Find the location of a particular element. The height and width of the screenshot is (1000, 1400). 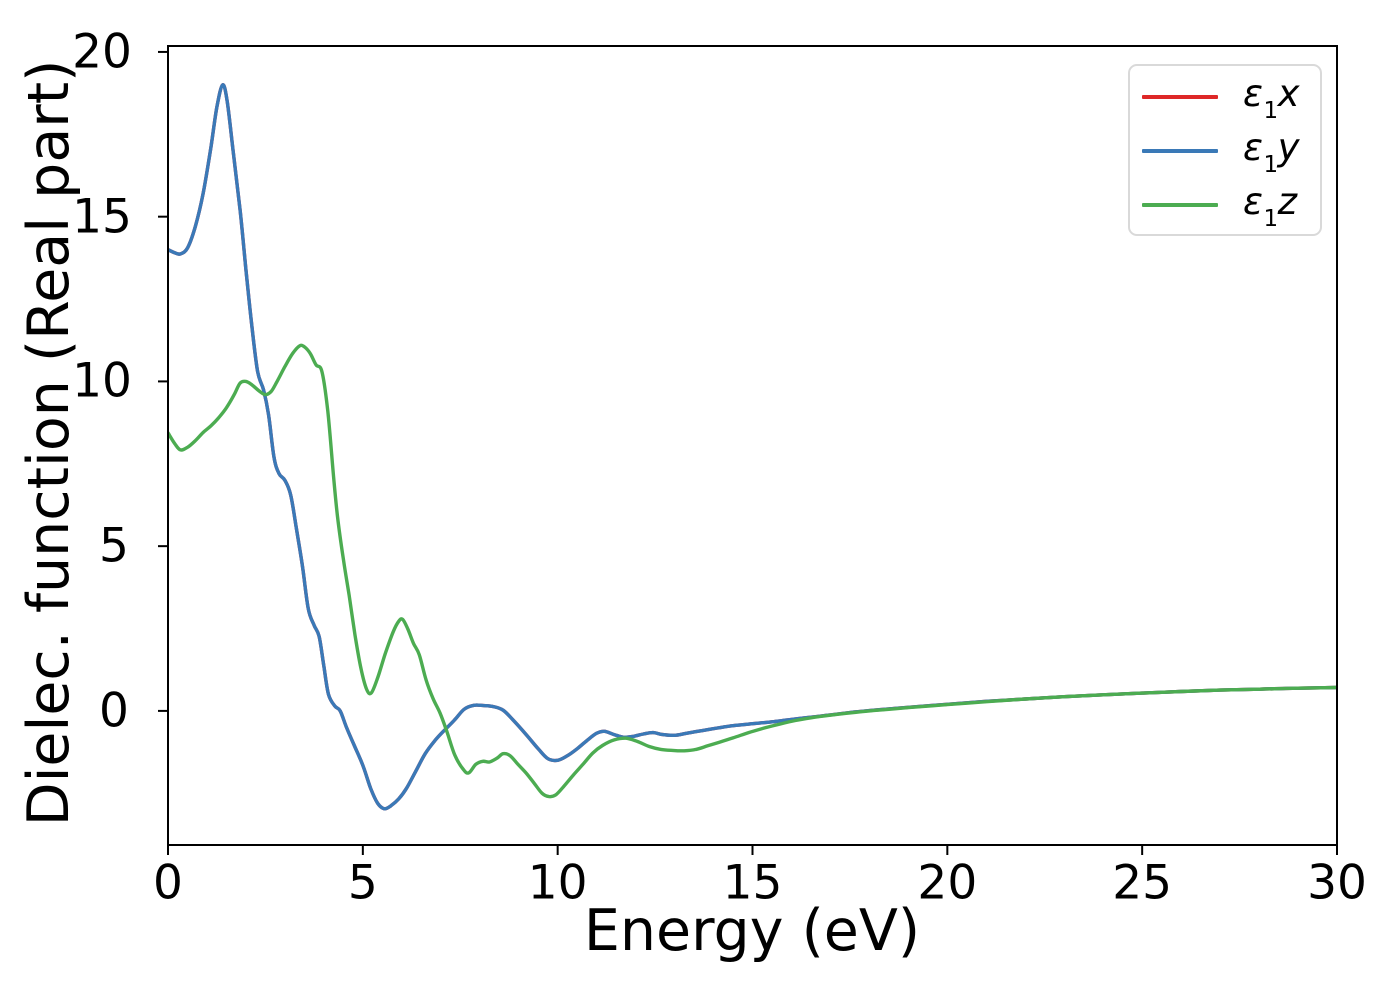

x-tick-label-5: 5 is located at coordinates (362, 883).